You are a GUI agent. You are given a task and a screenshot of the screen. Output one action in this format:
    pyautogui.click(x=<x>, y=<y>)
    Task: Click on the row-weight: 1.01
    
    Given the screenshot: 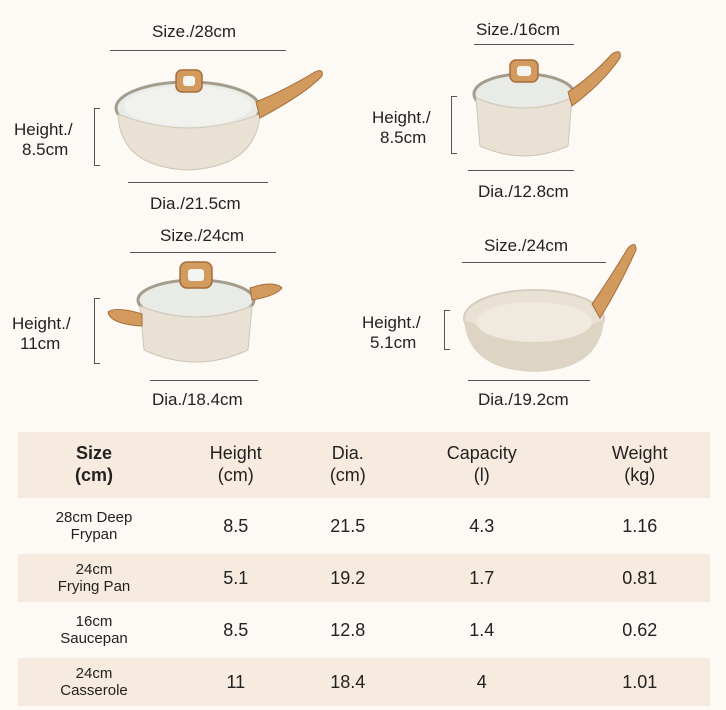 What is the action you would take?
    pyautogui.click(x=639, y=682)
    